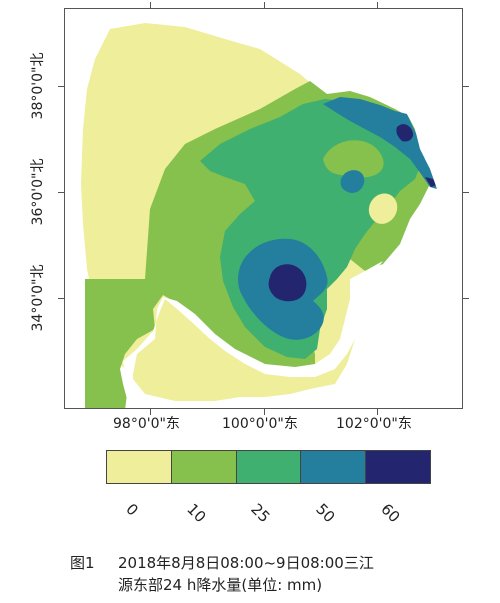  I want to click on caption-line-1: 2018年8月8日08:00~9日08:00三江, so click(246, 563).